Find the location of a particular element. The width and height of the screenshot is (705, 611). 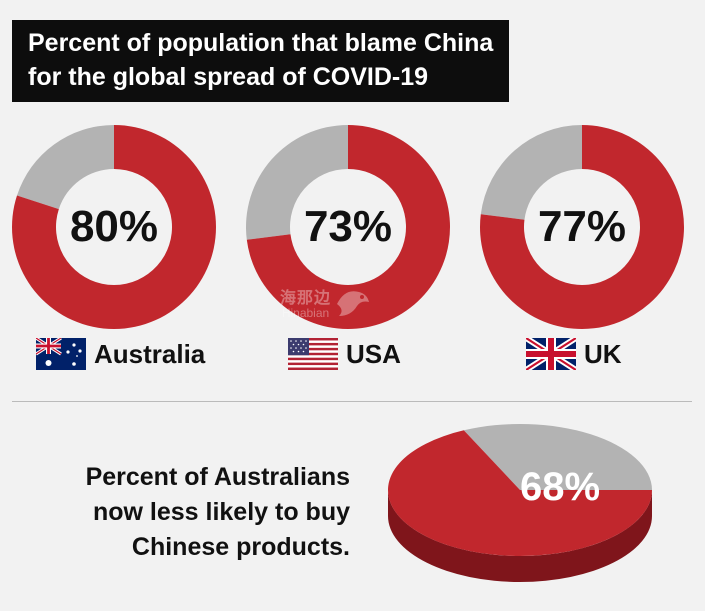

donut-svg-usa is located at coordinates (348, 227).